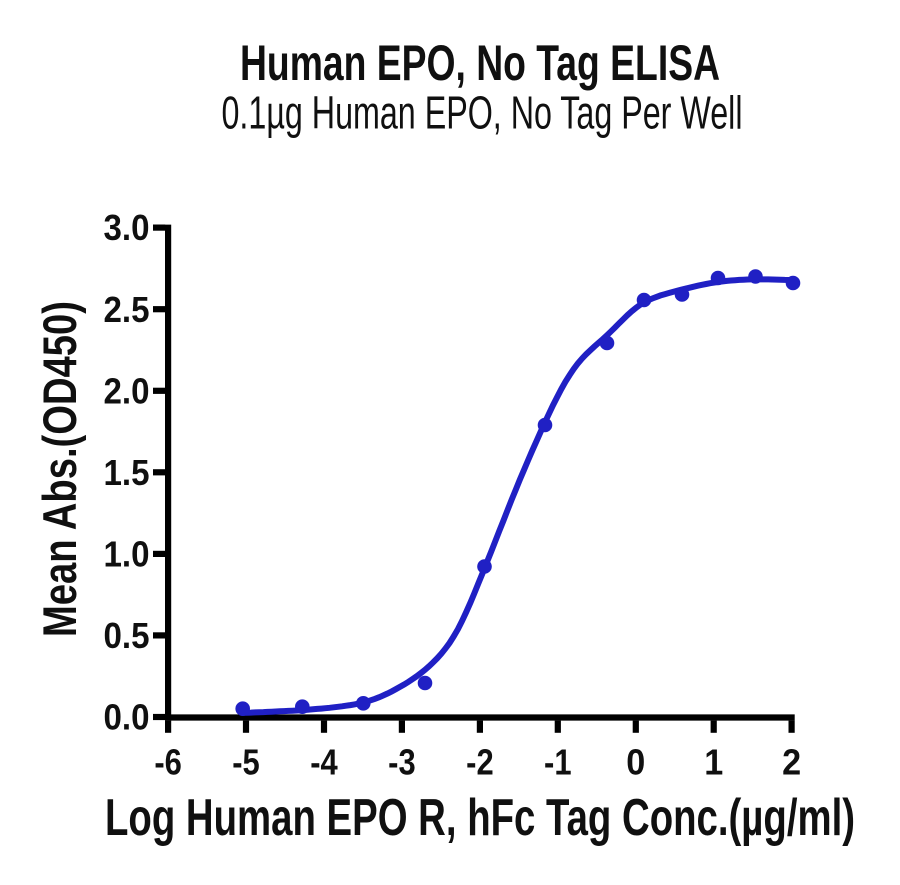 The image size is (900, 885). I want to click on svg-text: 2.0, so click(127, 390).